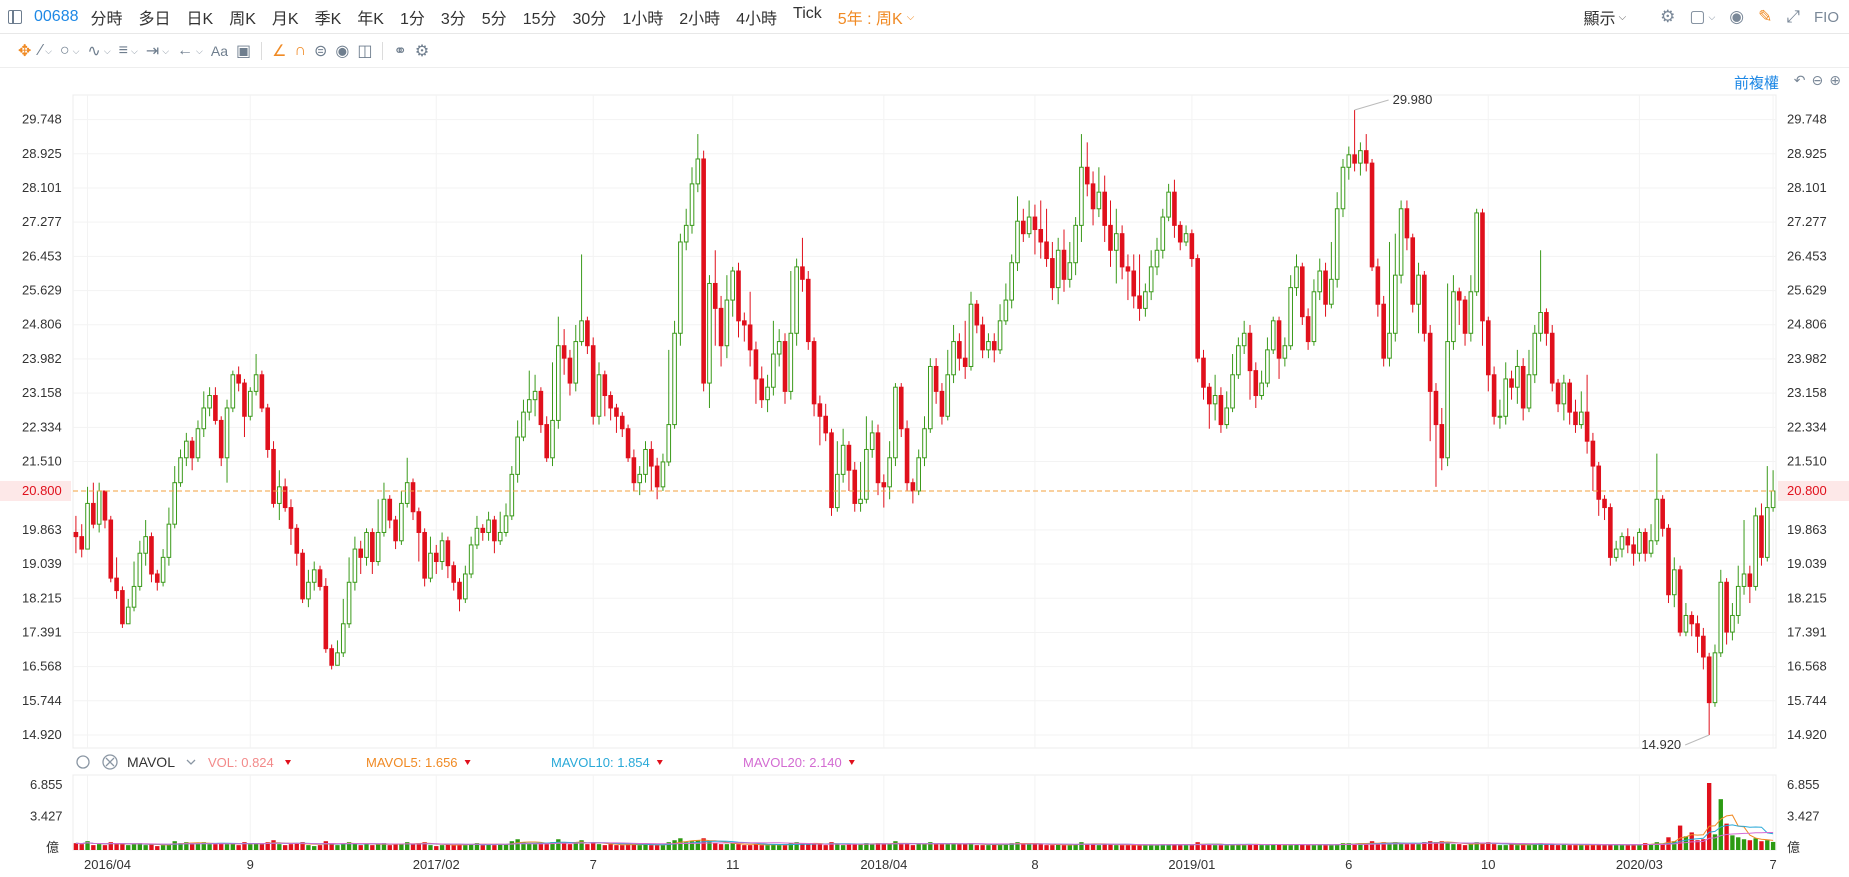 The image size is (1849, 877). I want to click on fibonacci-tool-icon: ≡ ⌵, so click(128, 50).